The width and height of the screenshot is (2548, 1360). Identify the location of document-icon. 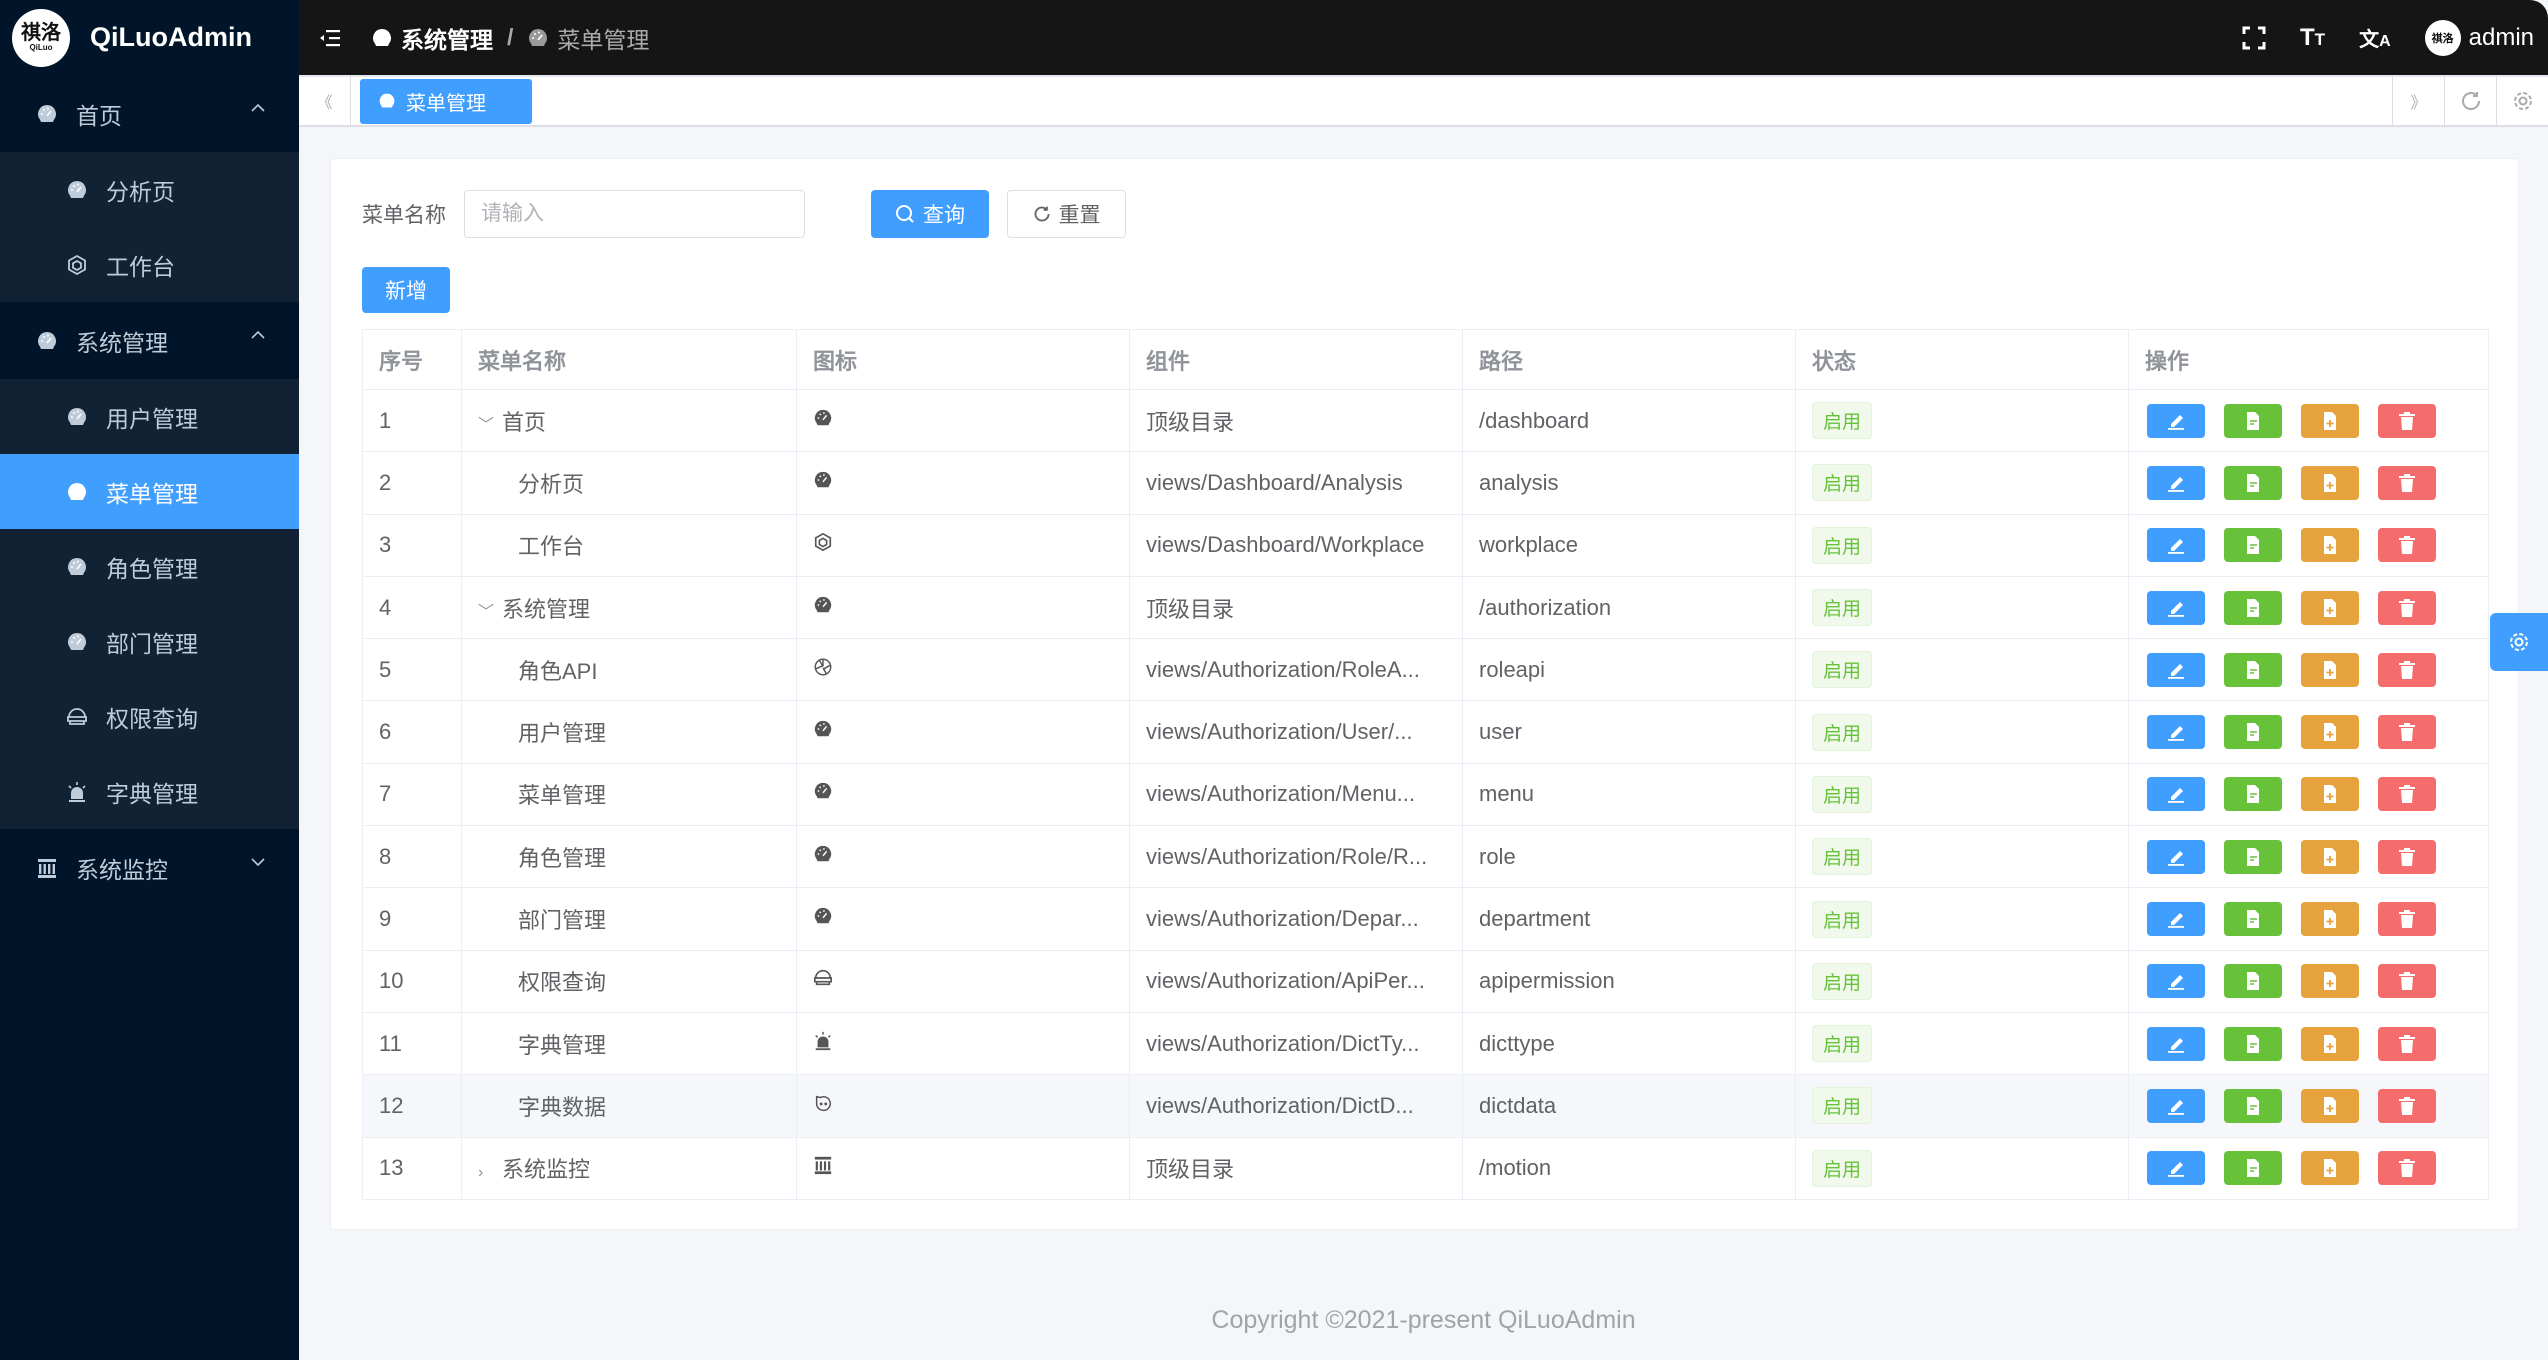
(2253, 919).